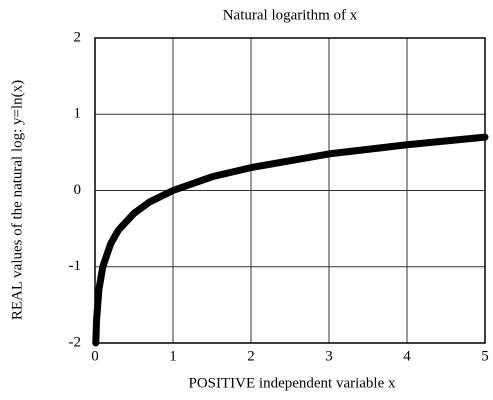 The height and width of the screenshot is (400, 493). Describe the element at coordinates (329, 356) in the screenshot. I see `x-tick-label: 3` at that location.